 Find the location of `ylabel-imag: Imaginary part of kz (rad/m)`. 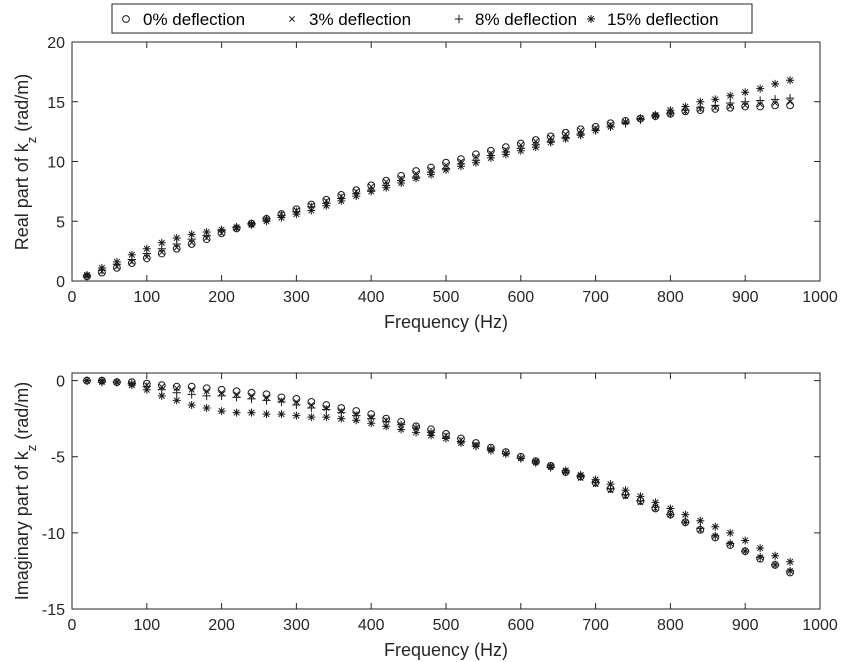

ylabel-imag: Imaginary part of kz (rad/m) is located at coordinates (25, 491).